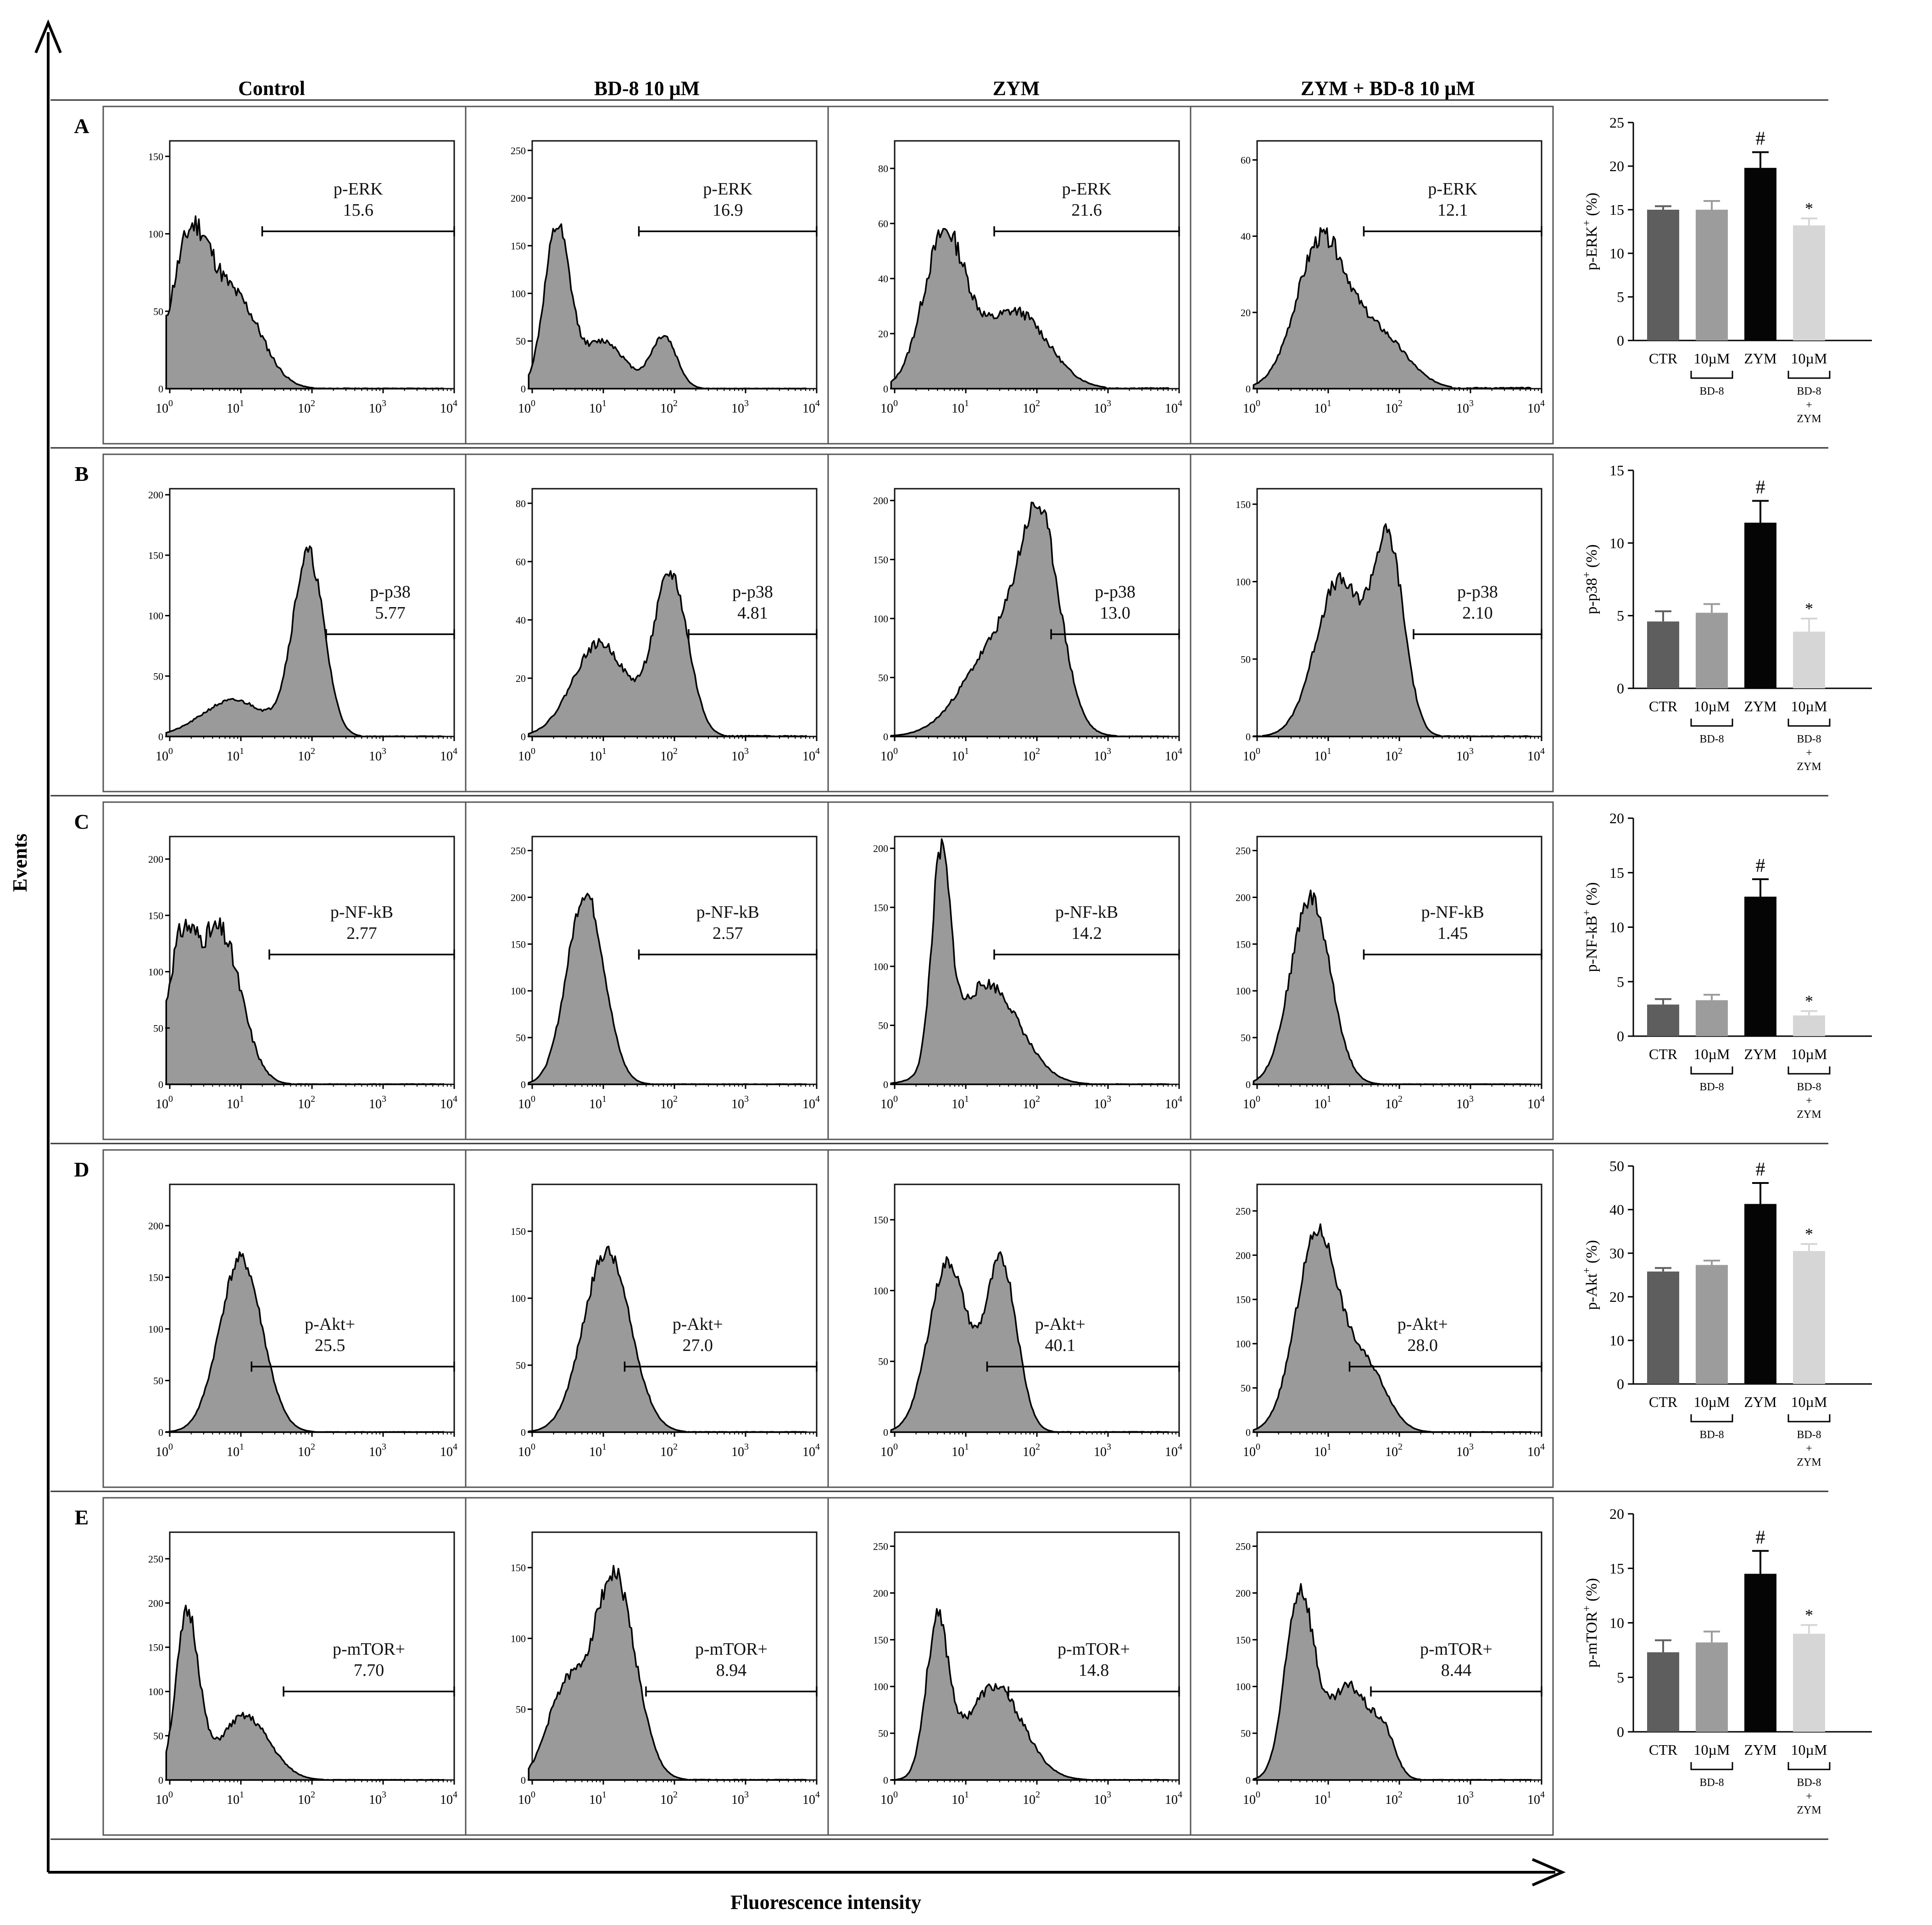 Image resolution: width=1932 pixels, height=1925 pixels. What do you see at coordinates (1616, 1210) in the screenshot?
I see `bar-y-tick-label: 40` at bounding box center [1616, 1210].